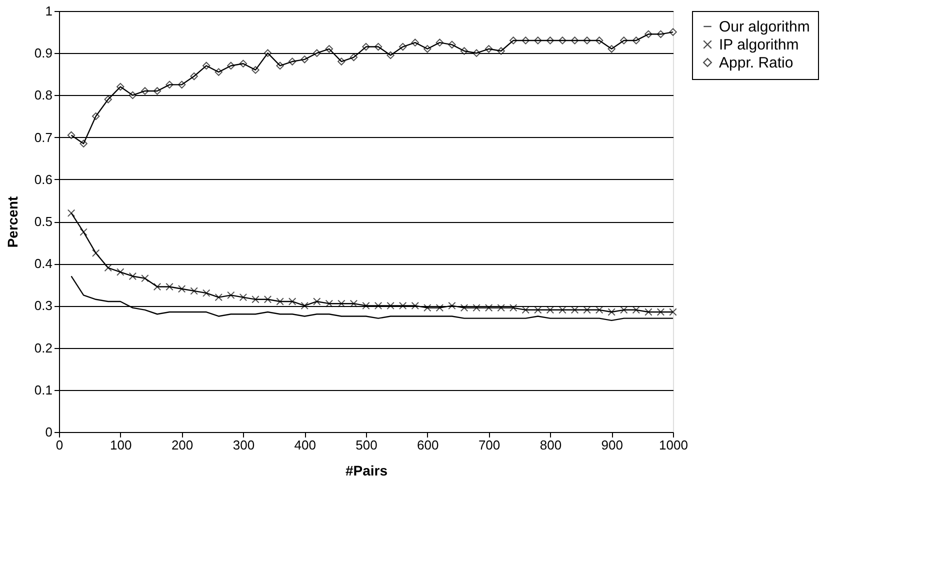 The image size is (943, 569). What do you see at coordinates (43, 179) in the screenshot?
I see `y-tick-label: 0.6` at bounding box center [43, 179].